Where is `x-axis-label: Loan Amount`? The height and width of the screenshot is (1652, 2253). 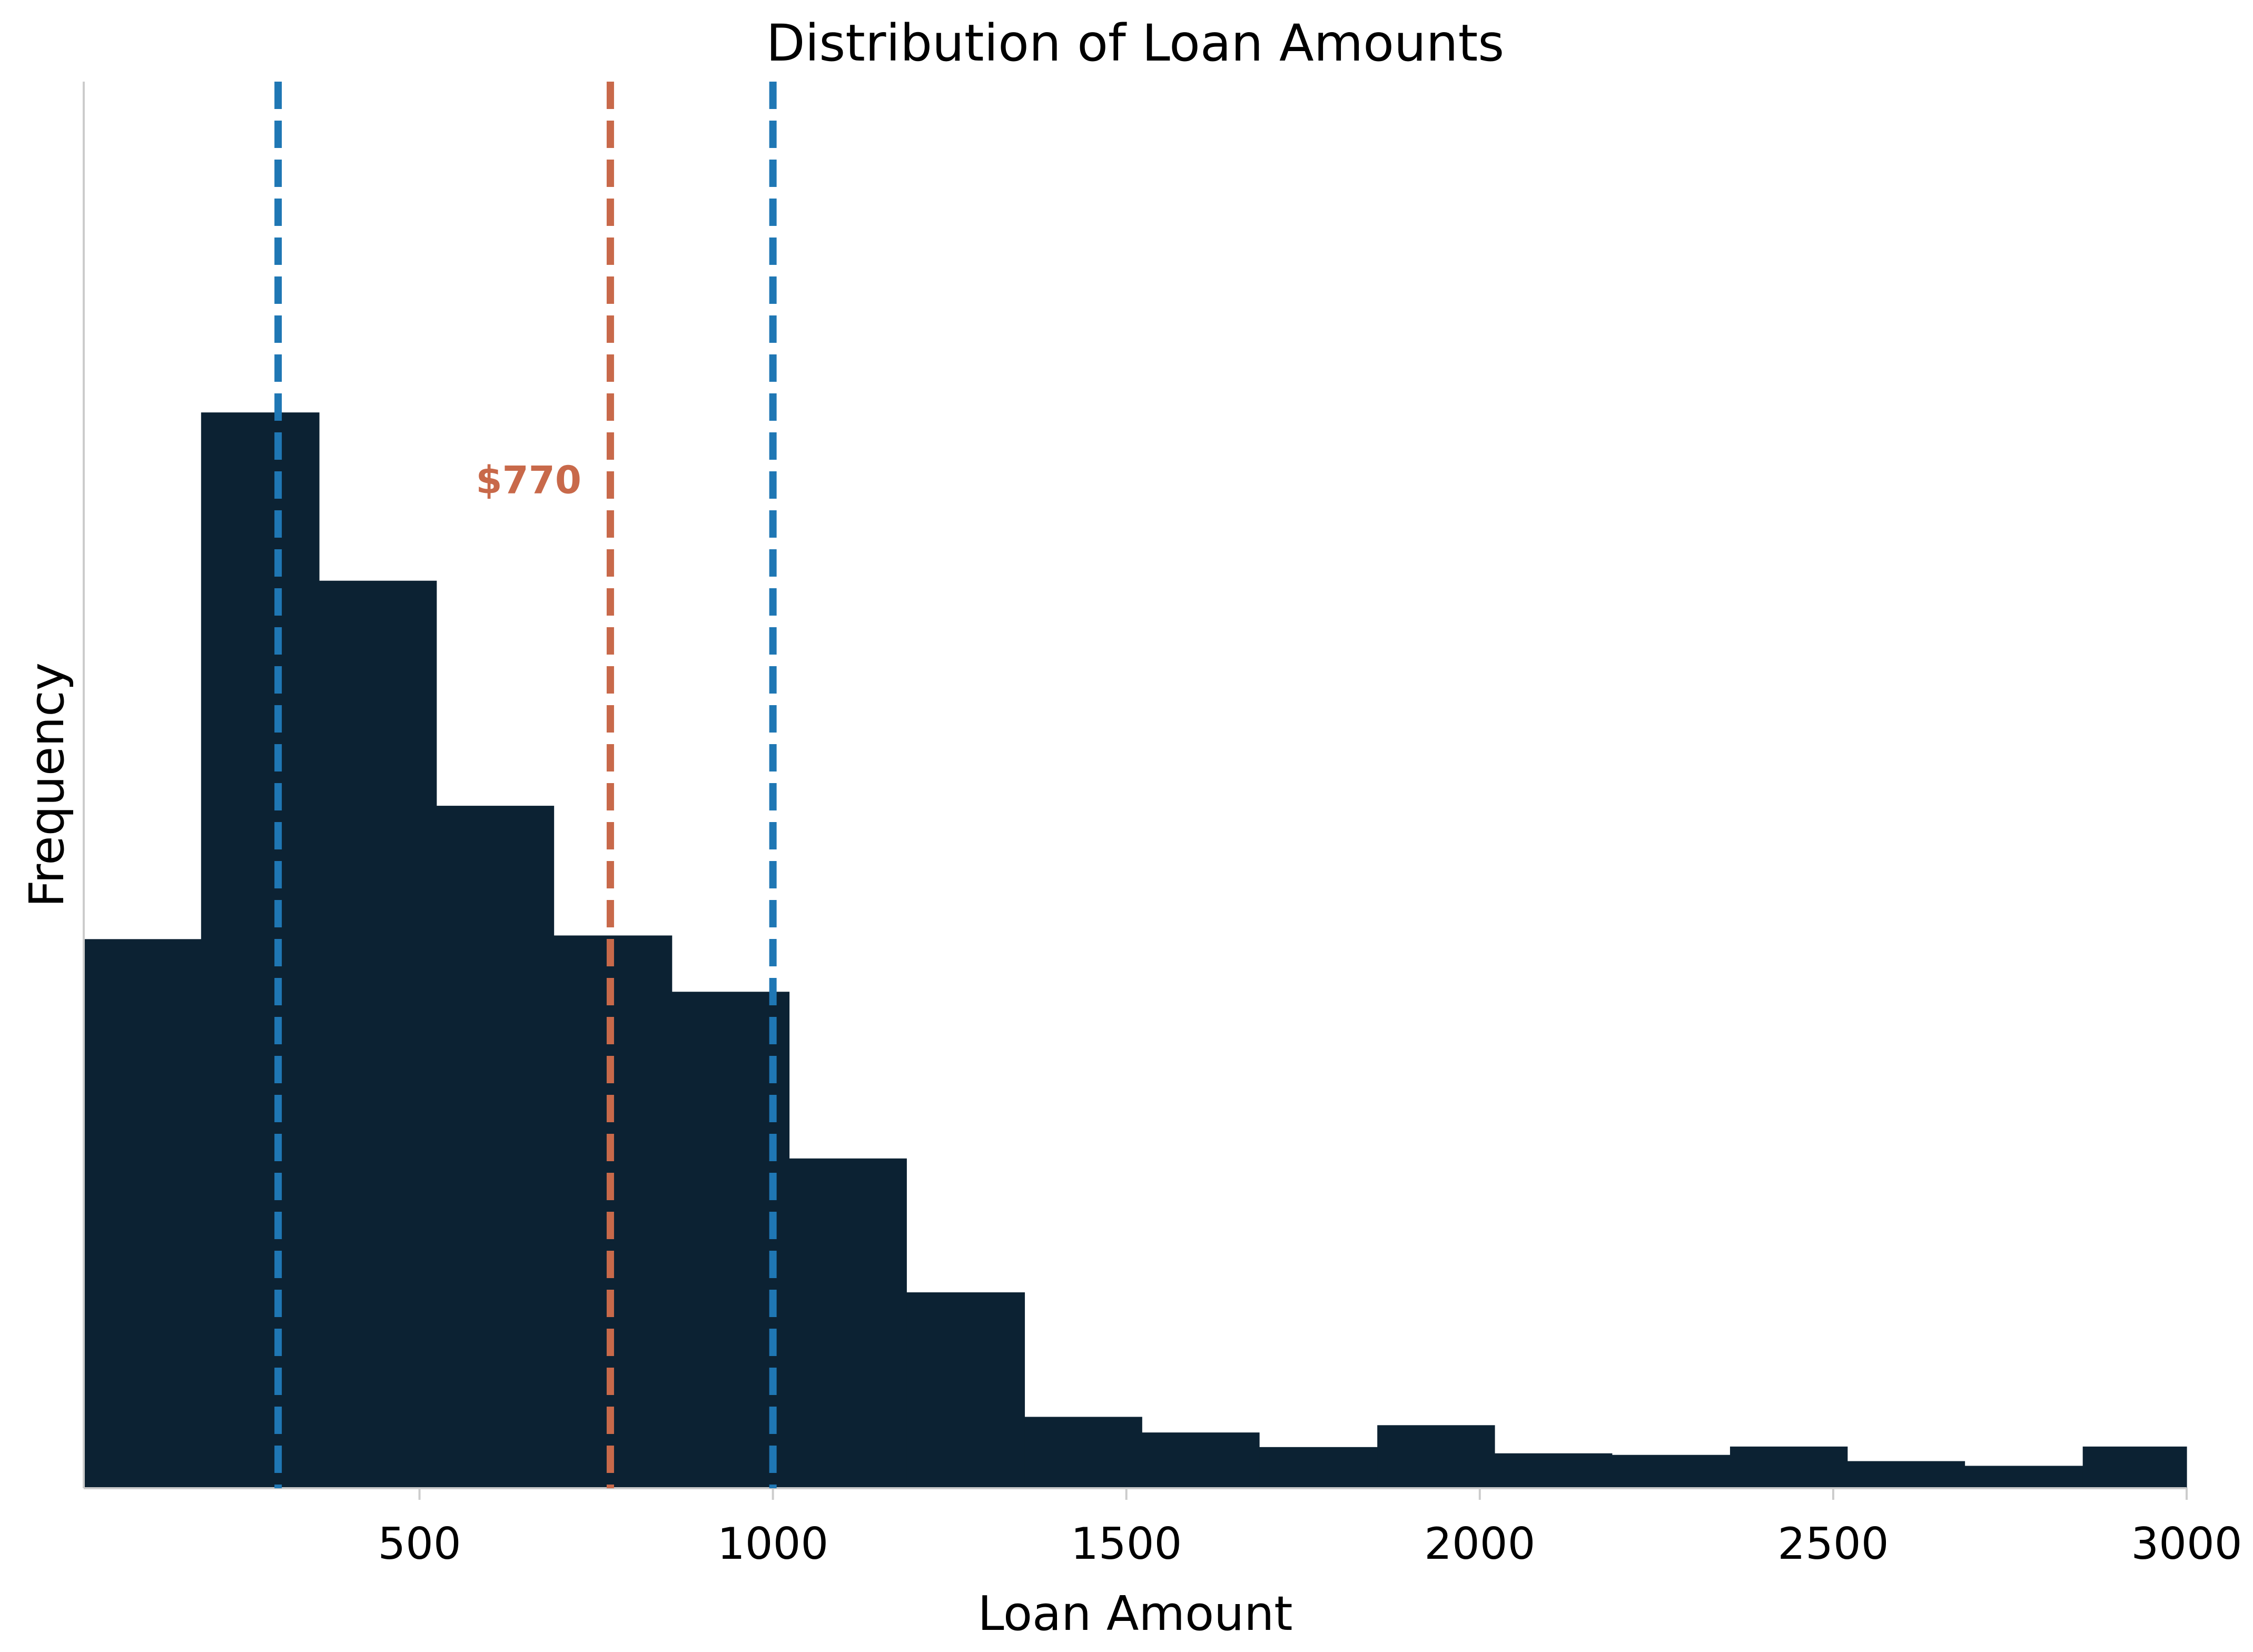 x-axis-label: Loan Amount is located at coordinates (1134, 1614).